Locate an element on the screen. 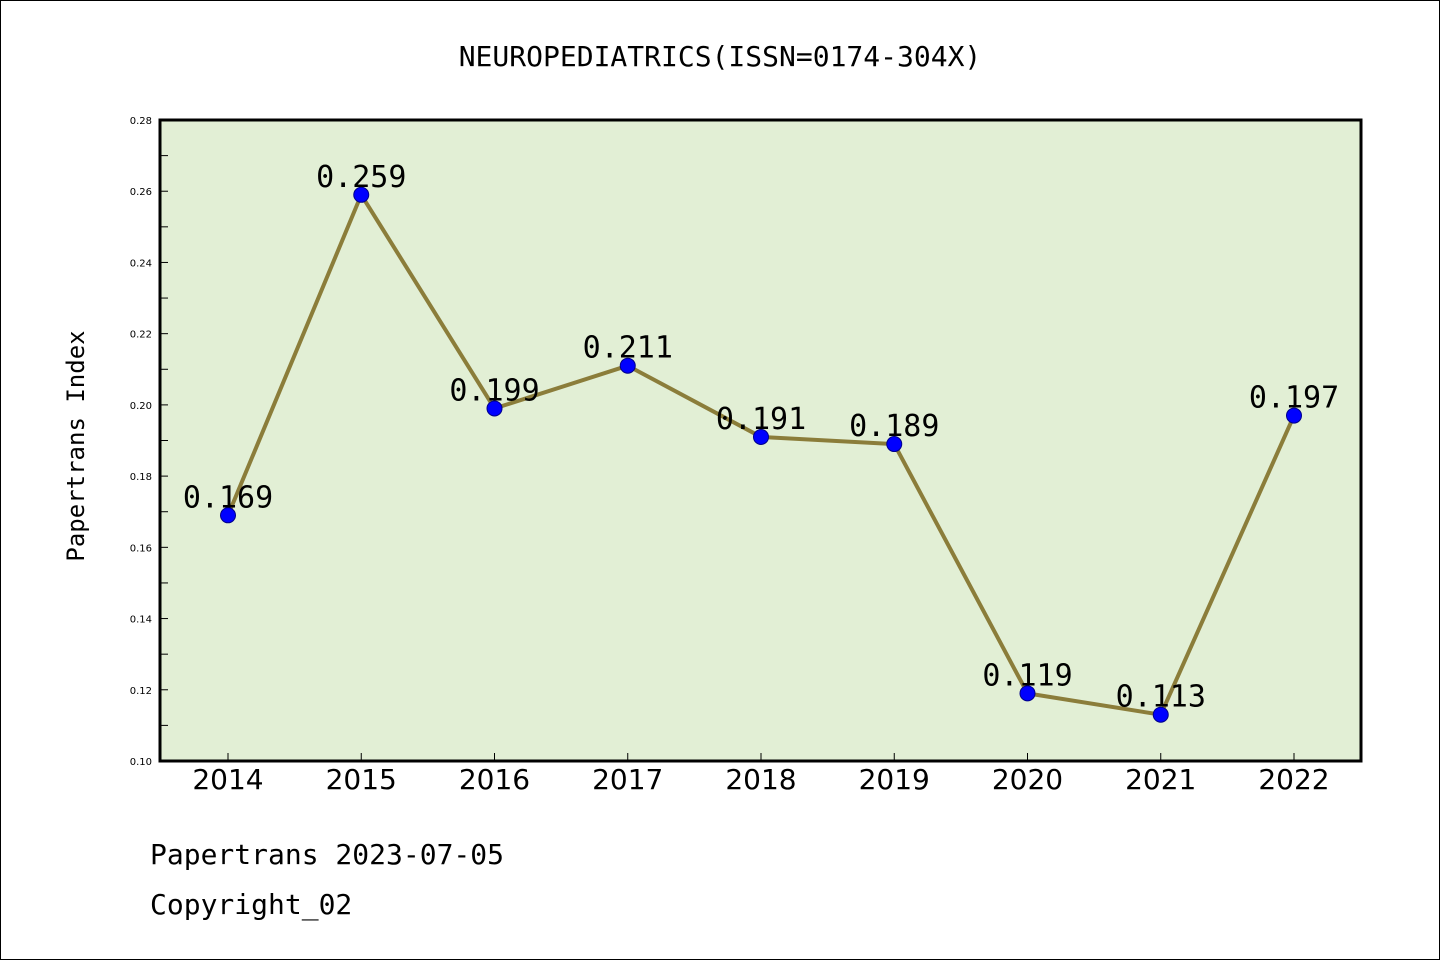 This screenshot has height=960, width=1440. x-tick-label: 2018 is located at coordinates (760, 779).